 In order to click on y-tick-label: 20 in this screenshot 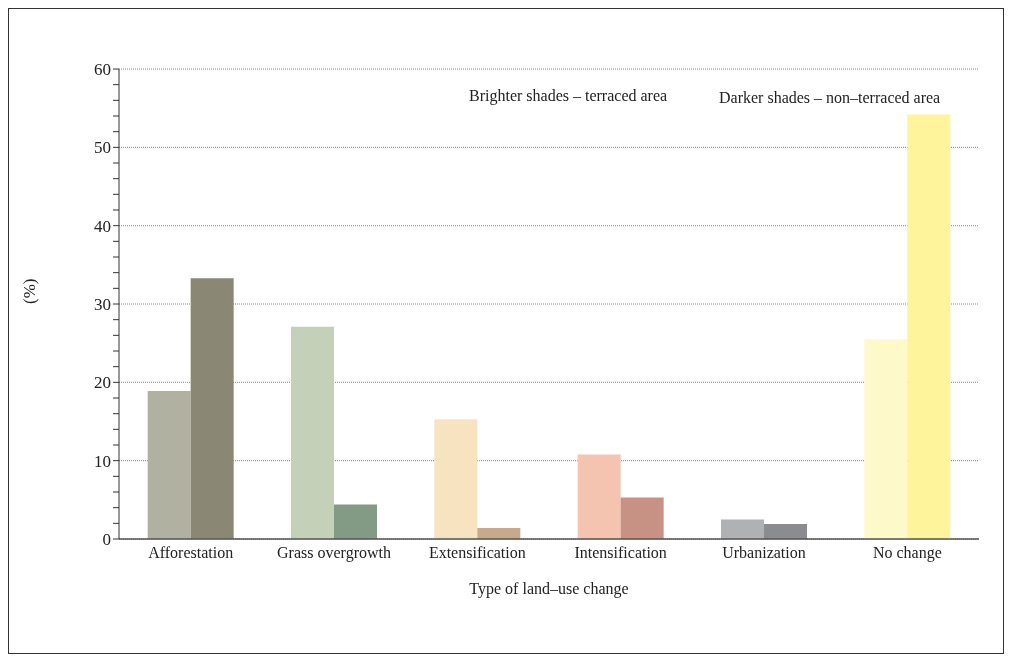, I will do `click(102, 383)`.